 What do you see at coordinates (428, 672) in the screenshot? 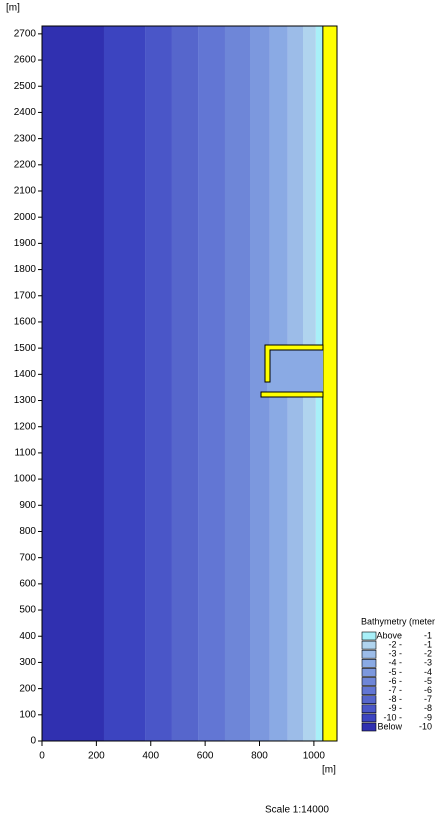
I see `legend-upper: -4` at bounding box center [428, 672].